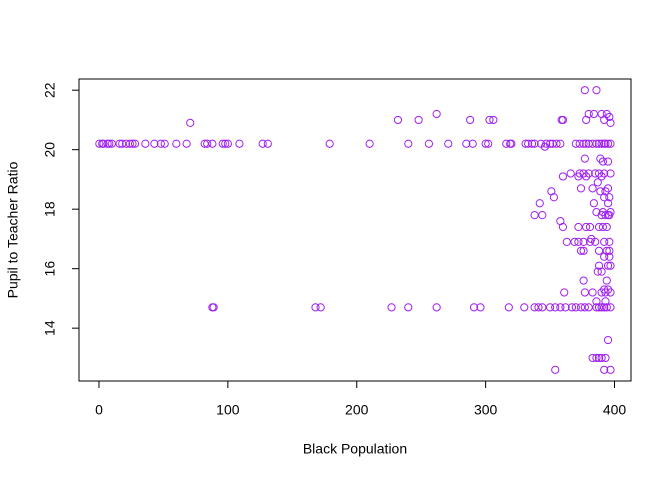  Describe the element at coordinates (50, 328) in the screenshot. I see `y-tick-label: 14` at that location.